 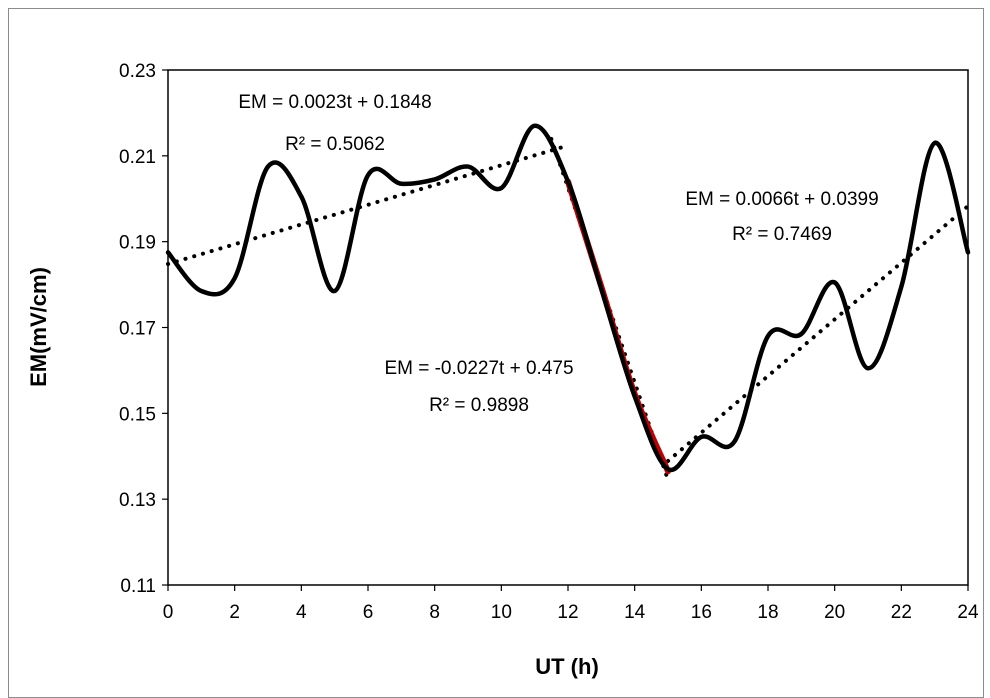 I want to click on x-tick-label: 2, so click(x=234, y=612).